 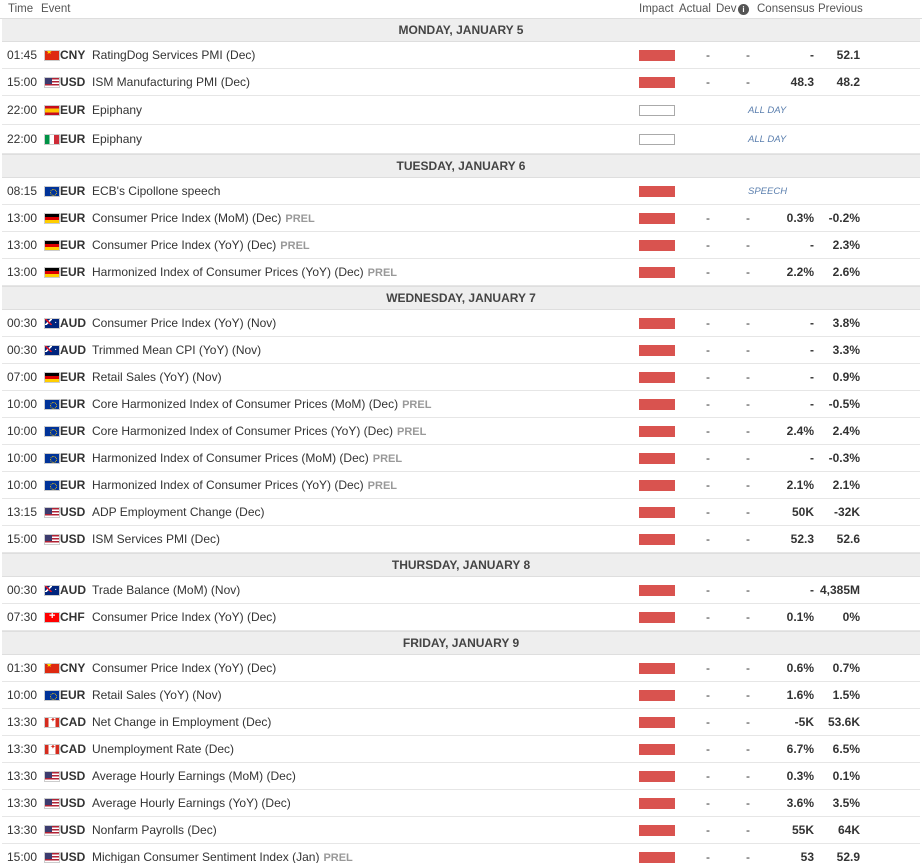 What do you see at coordinates (52, 139) in the screenshot?
I see `flag-it-icon` at bounding box center [52, 139].